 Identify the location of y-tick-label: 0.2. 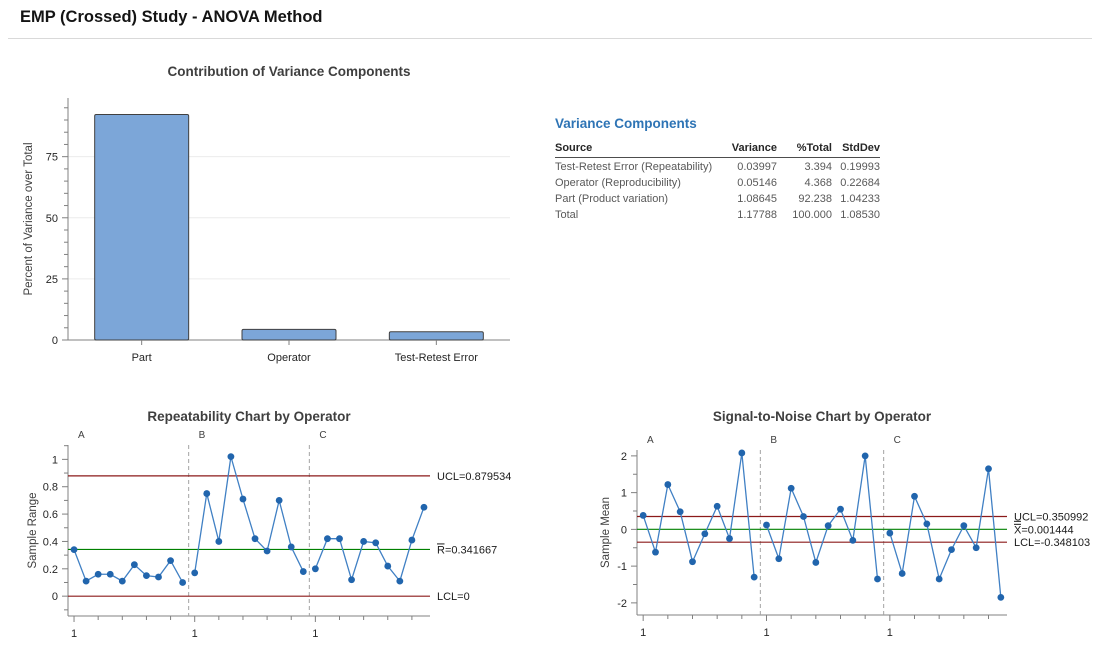
(50, 570).